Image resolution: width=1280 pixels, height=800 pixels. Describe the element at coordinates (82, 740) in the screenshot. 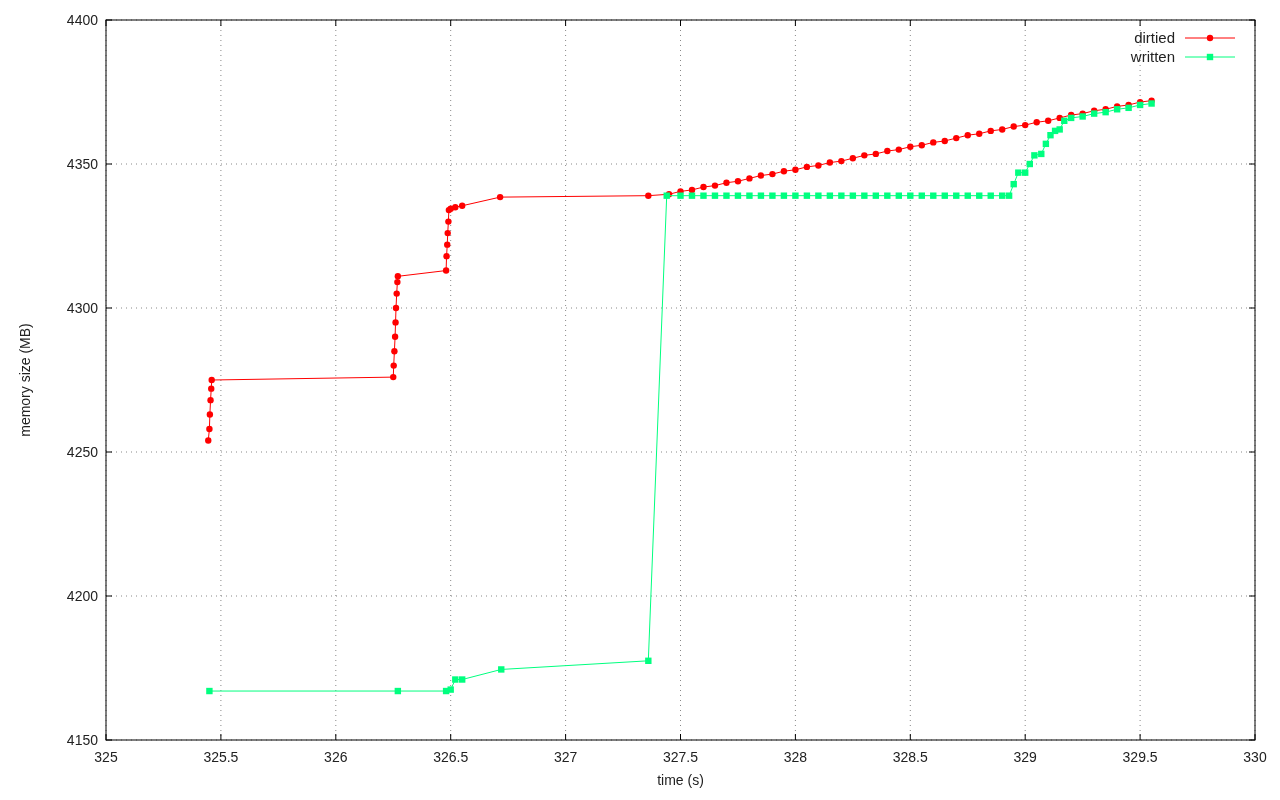

I see `y-tick-label: 4150` at that location.